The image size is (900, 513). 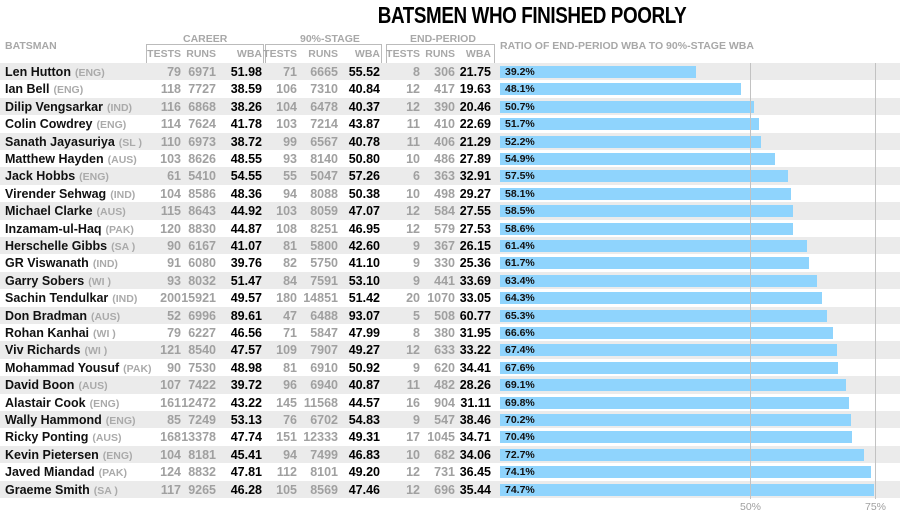 I want to click on stage90-tests: 103, so click(x=286, y=211).